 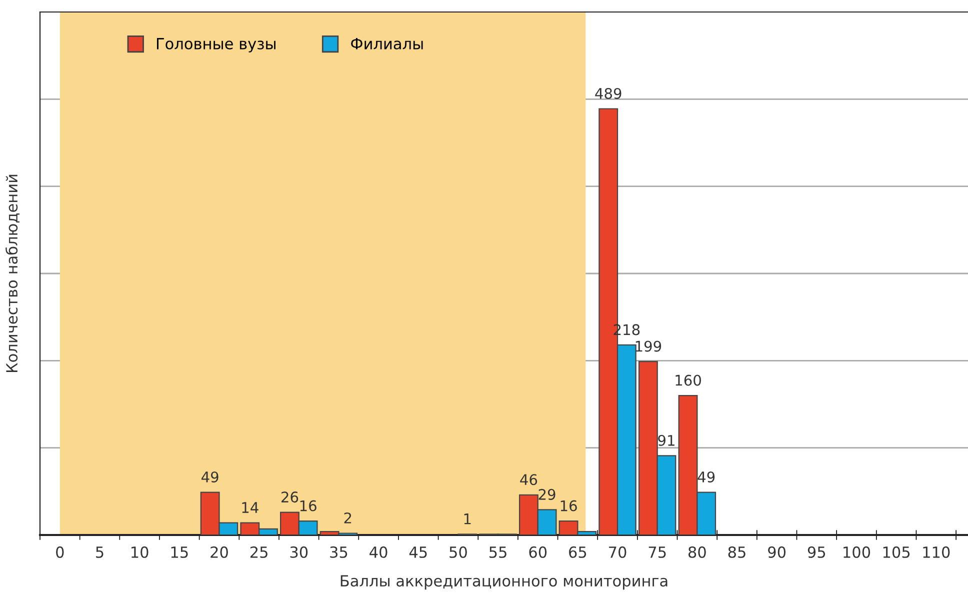 I want to click on x-tick-label: 75, so click(x=657, y=552).